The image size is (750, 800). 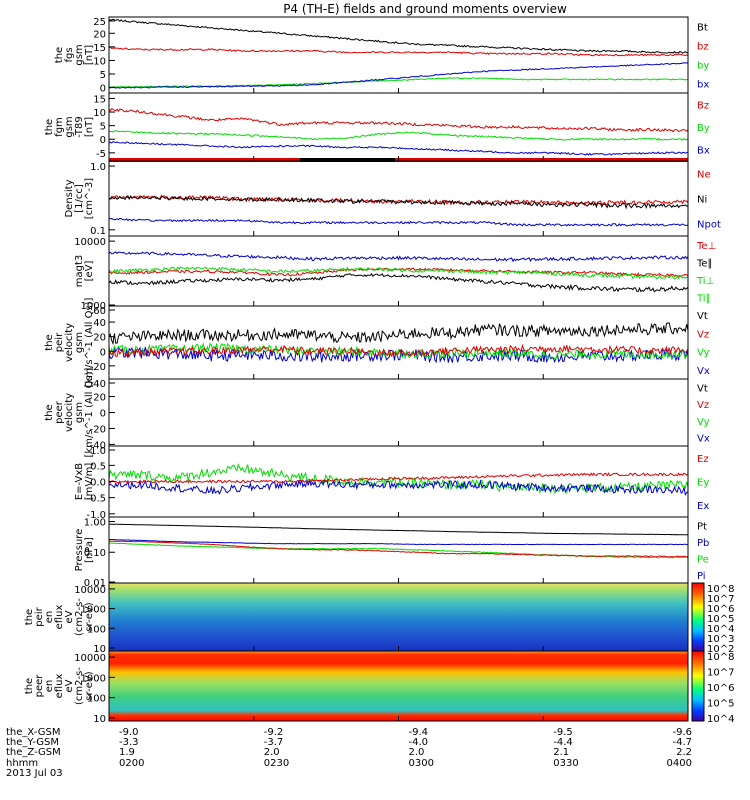 What do you see at coordinates (703, 151) in the screenshot?
I see `legend-entry: Bx` at bounding box center [703, 151].